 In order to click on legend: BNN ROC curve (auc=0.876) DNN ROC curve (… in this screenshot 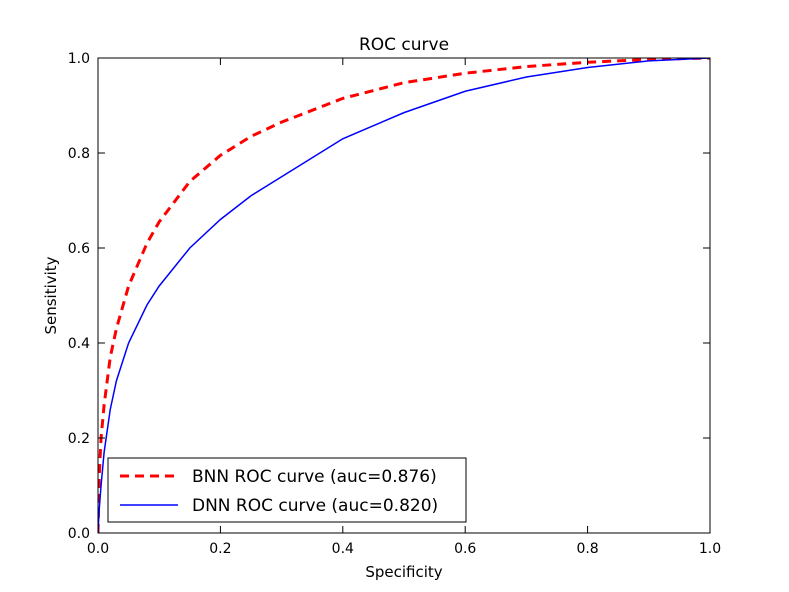, I will do `click(287, 490)`.